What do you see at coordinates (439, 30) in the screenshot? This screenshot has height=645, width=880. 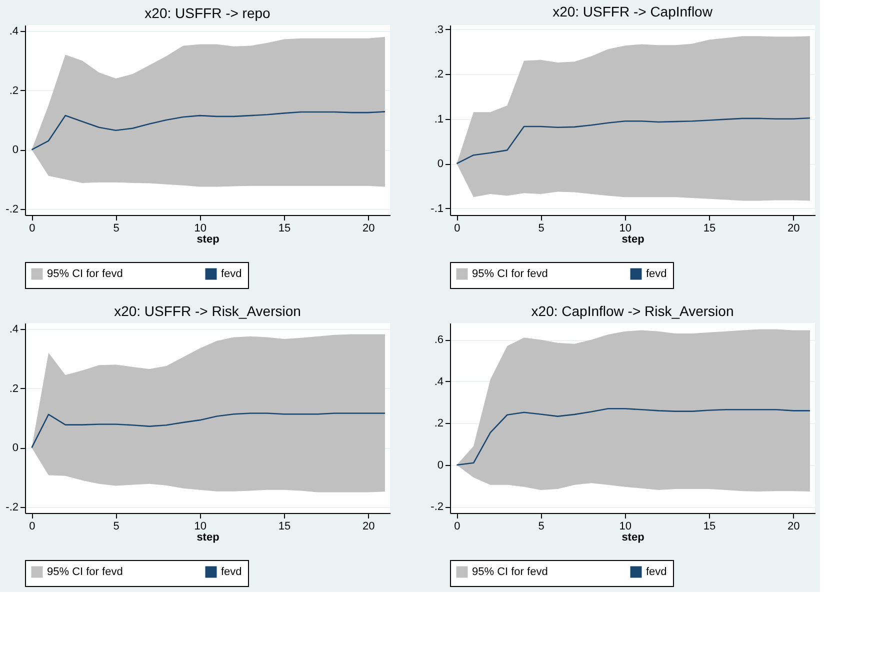 I see `y-tick-label: .3` at bounding box center [439, 30].